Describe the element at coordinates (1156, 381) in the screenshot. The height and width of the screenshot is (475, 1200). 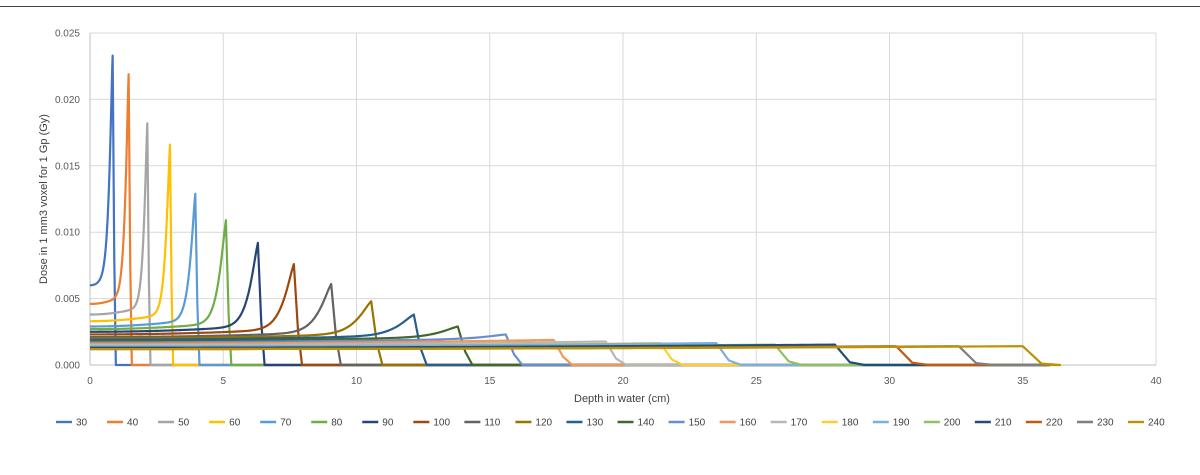
I see `x-tick-label: 40` at that location.